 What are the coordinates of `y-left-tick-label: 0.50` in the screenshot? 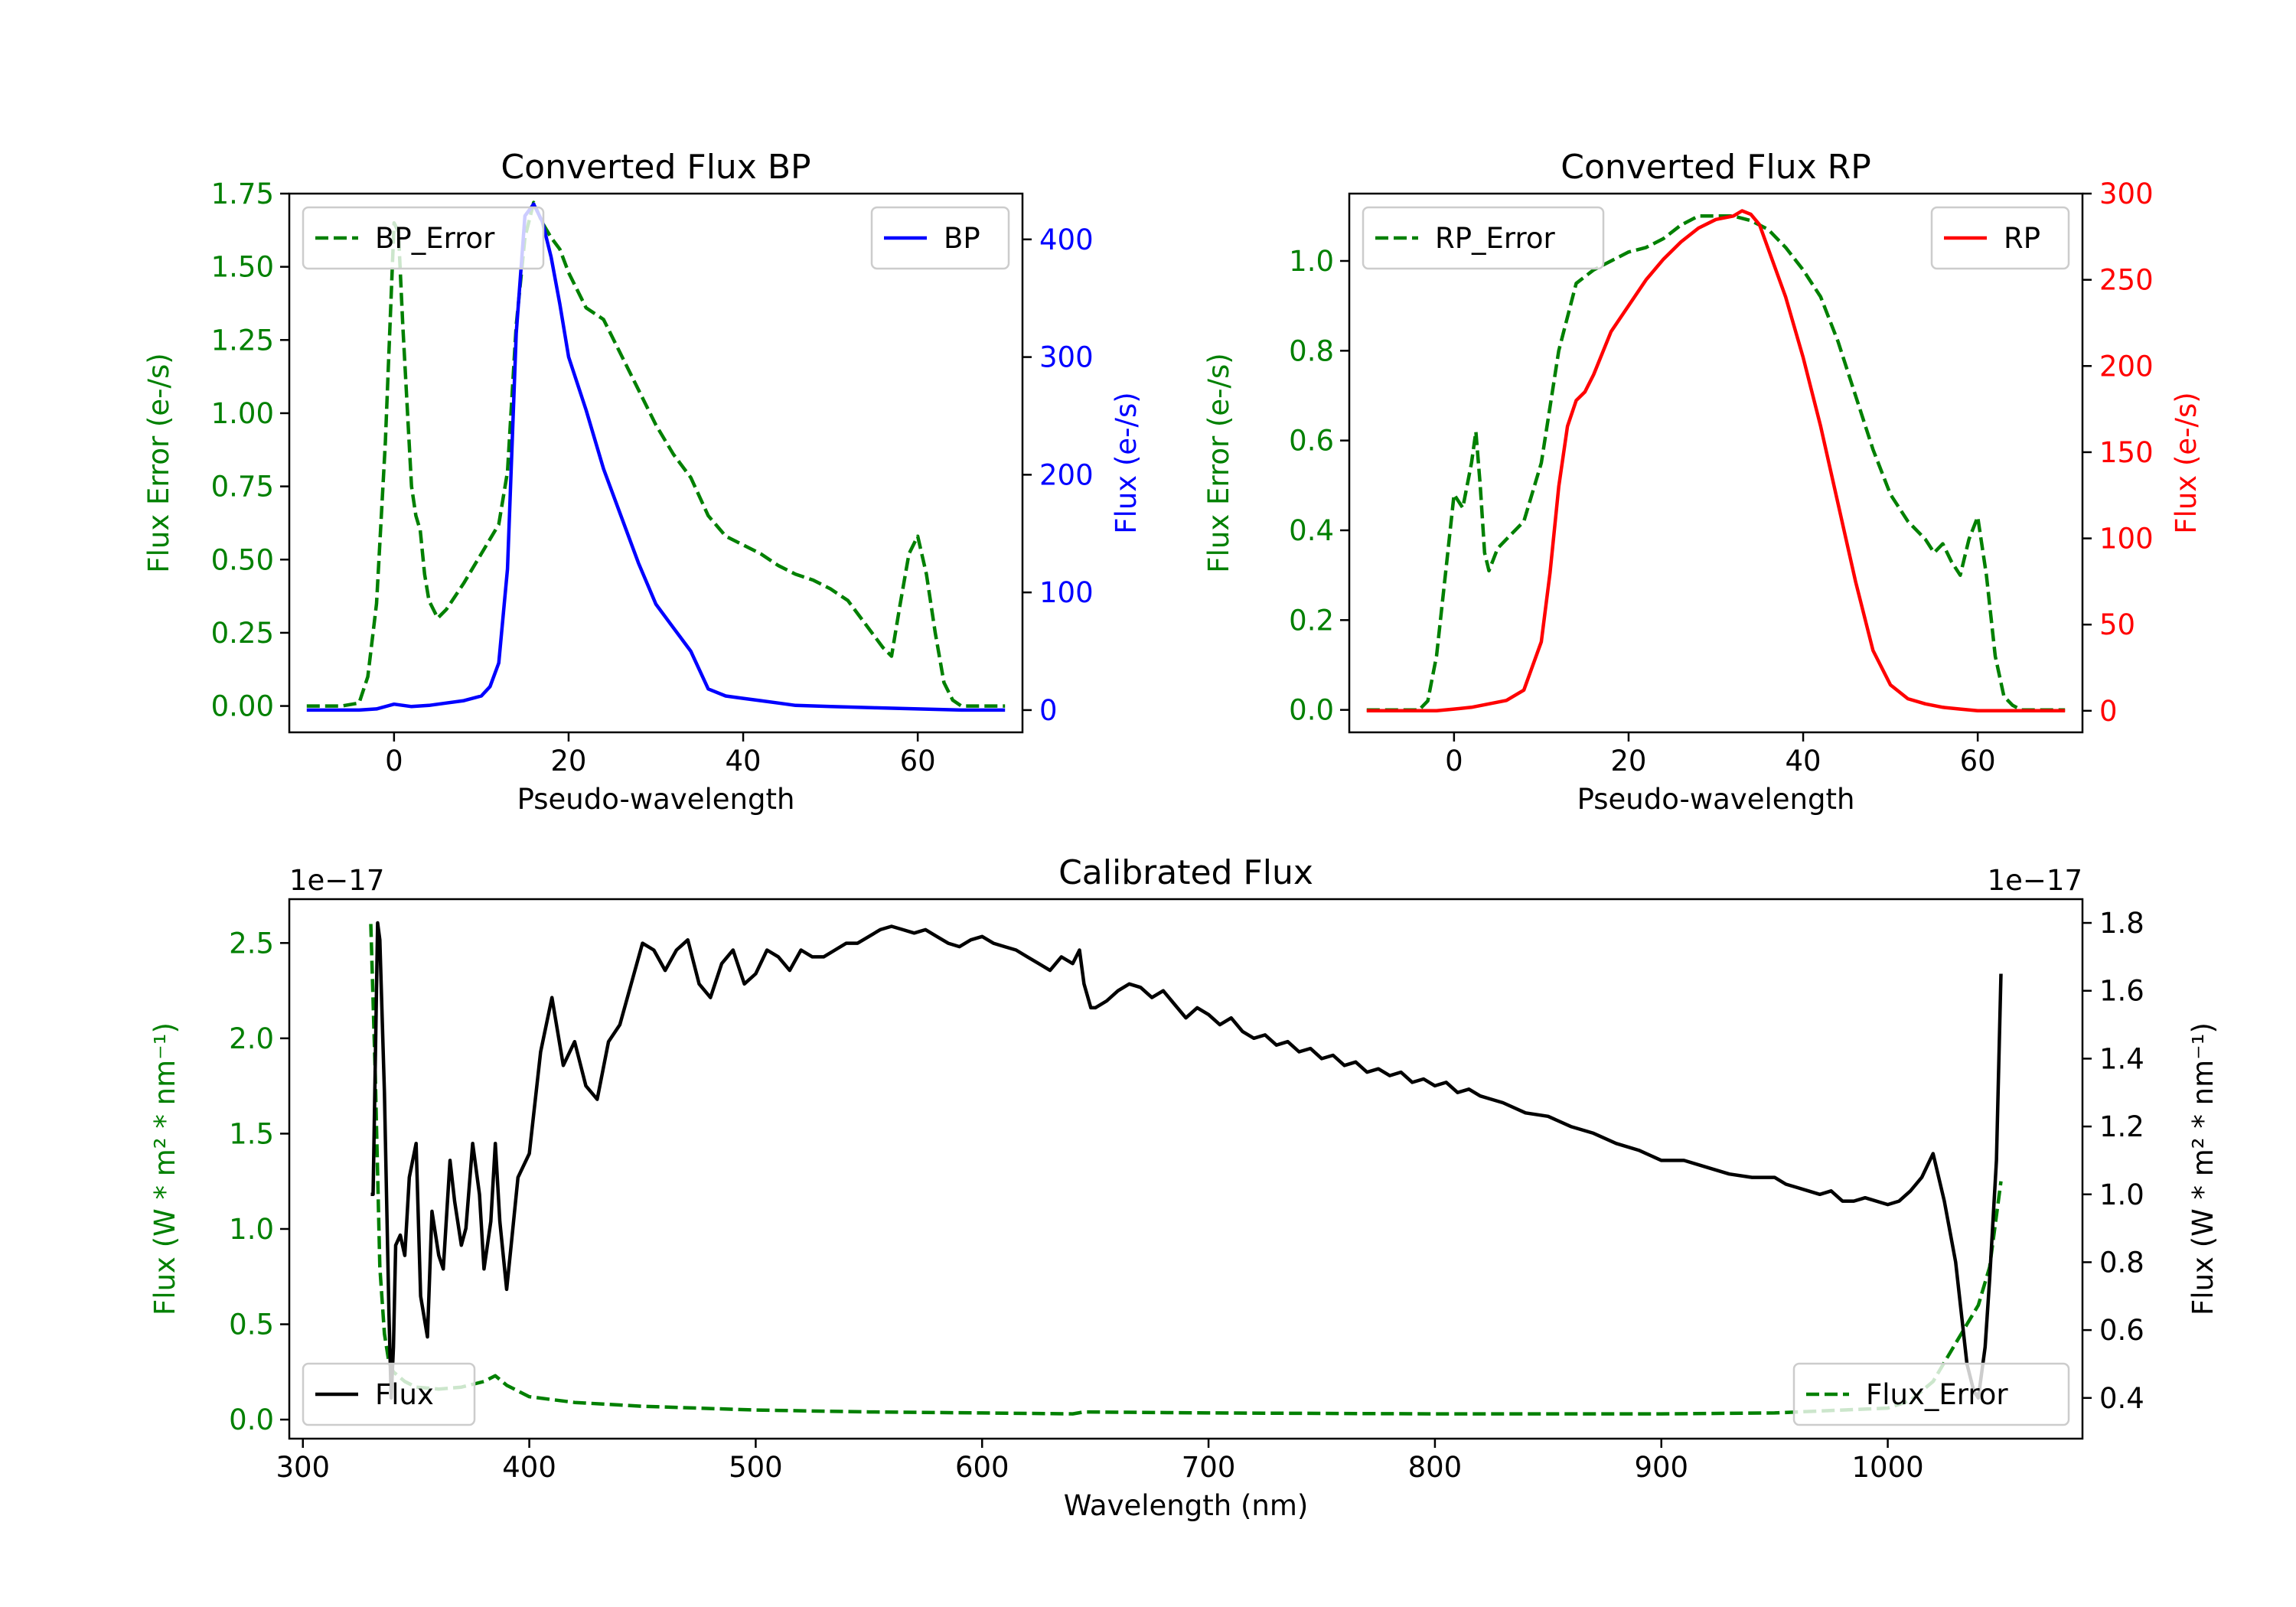 It's located at (242, 559).